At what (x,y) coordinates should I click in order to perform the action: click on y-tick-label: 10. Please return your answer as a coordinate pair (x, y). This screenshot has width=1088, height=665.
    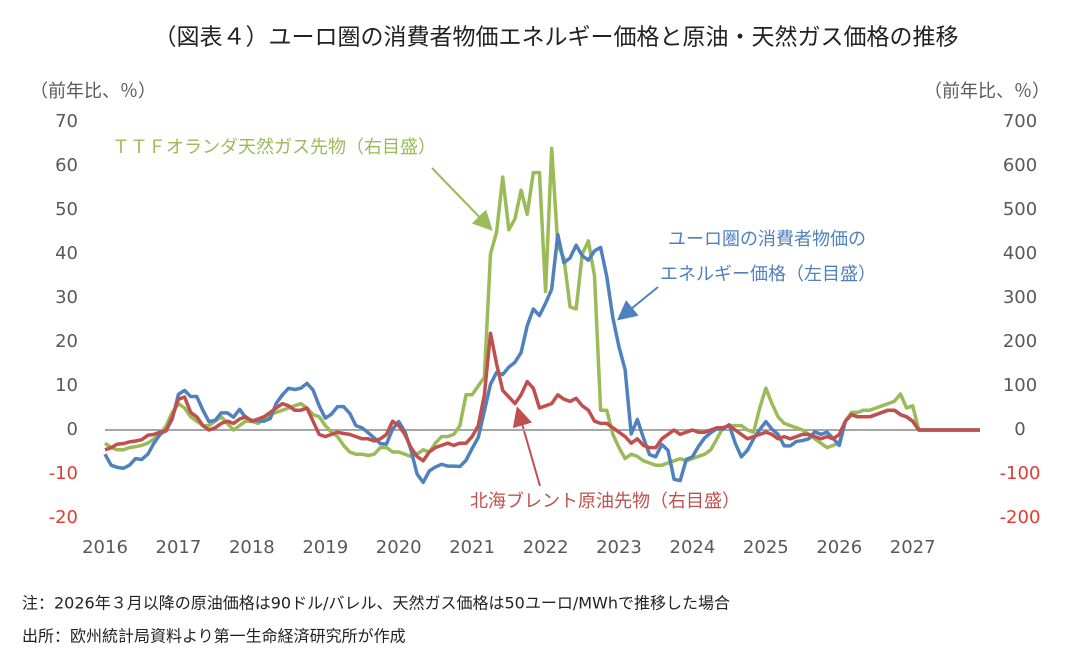
    Looking at the image, I should click on (66, 385).